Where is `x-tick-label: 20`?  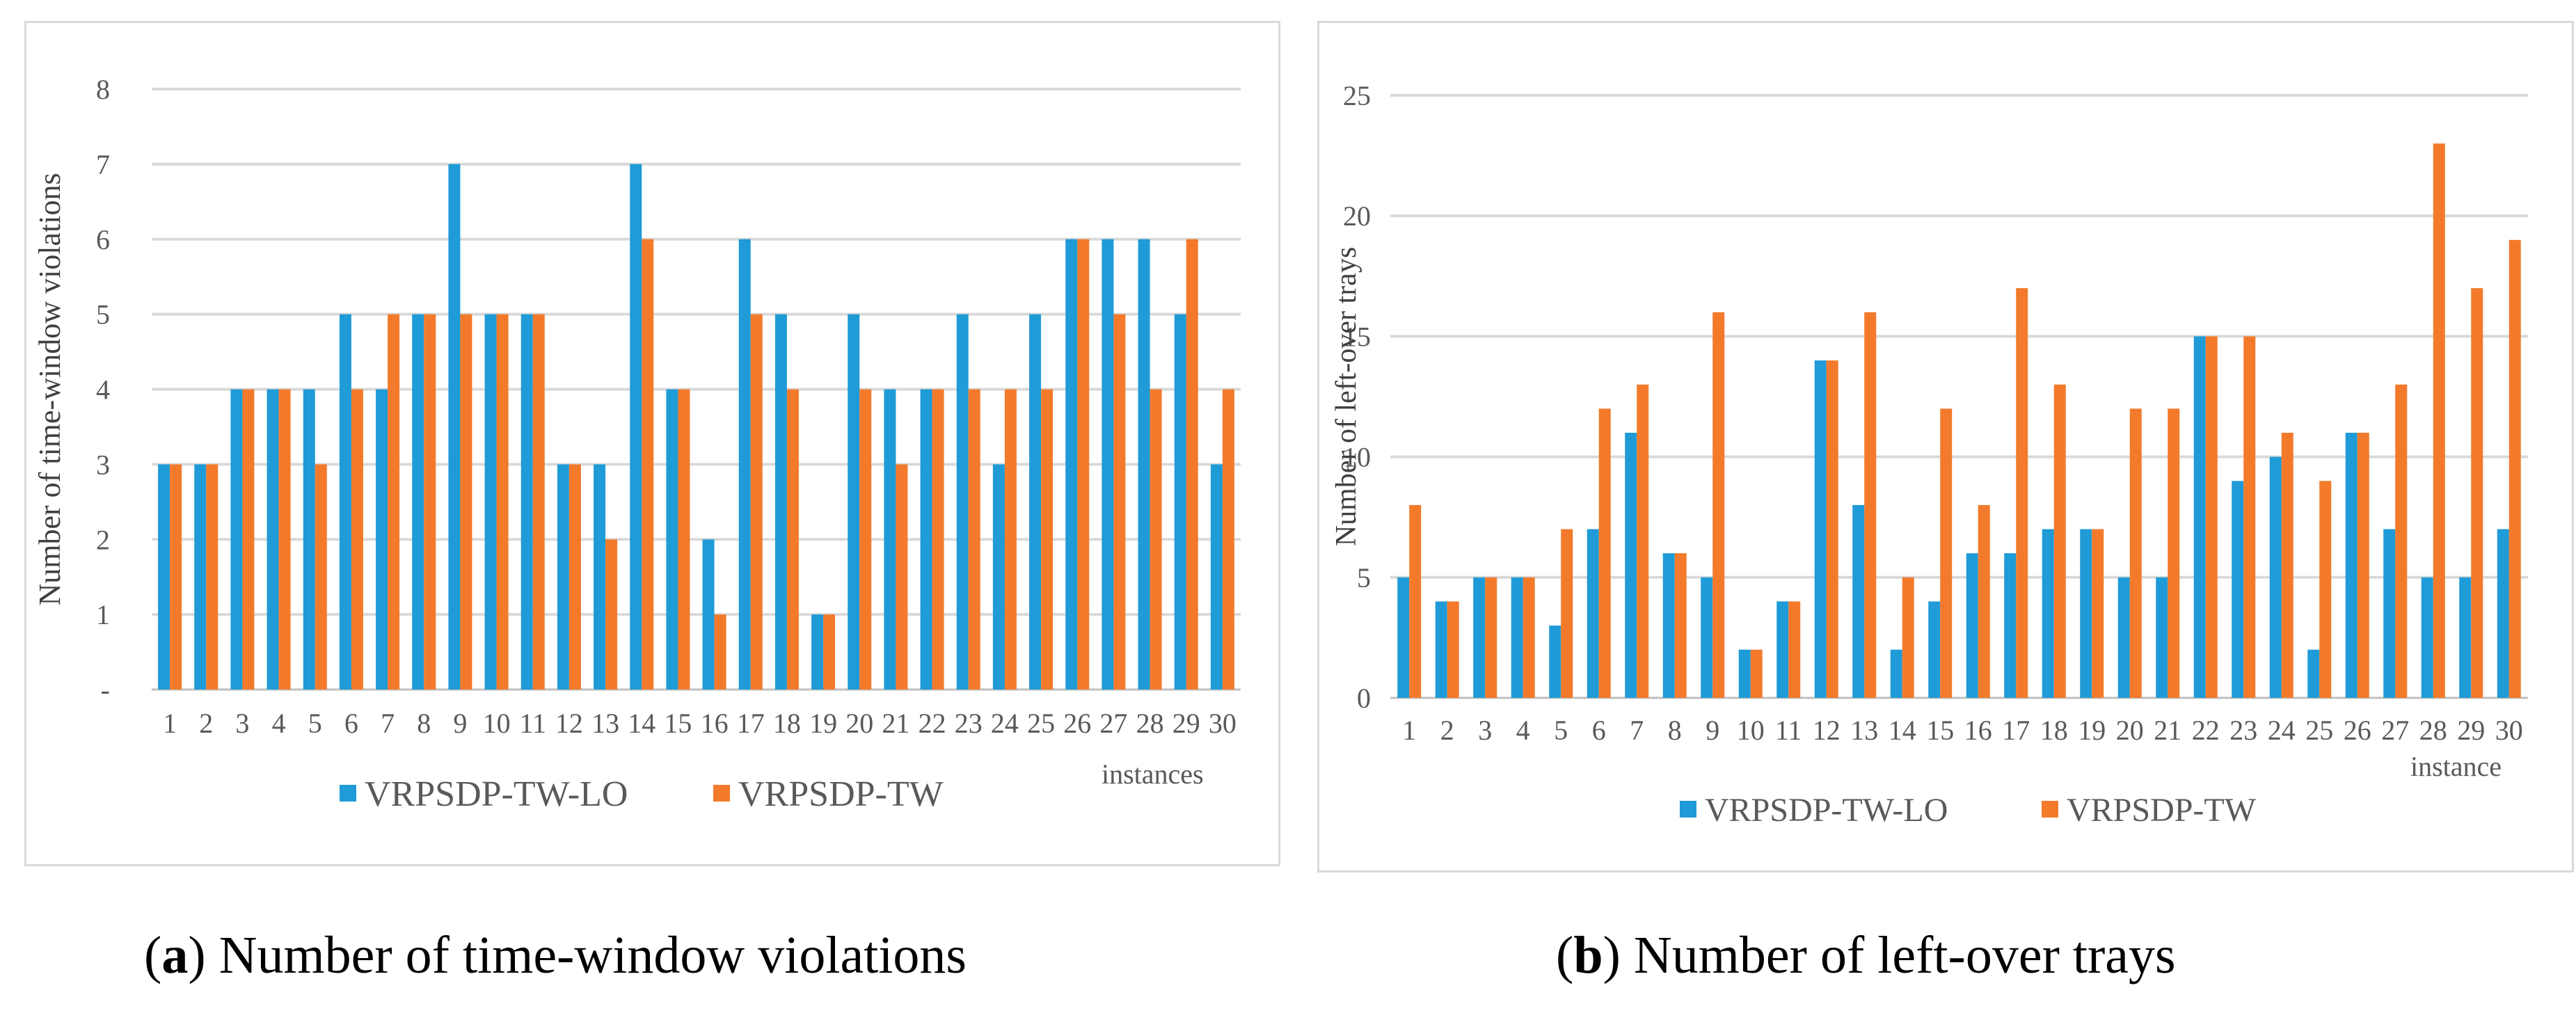 x-tick-label: 20 is located at coordinates (859, 723).